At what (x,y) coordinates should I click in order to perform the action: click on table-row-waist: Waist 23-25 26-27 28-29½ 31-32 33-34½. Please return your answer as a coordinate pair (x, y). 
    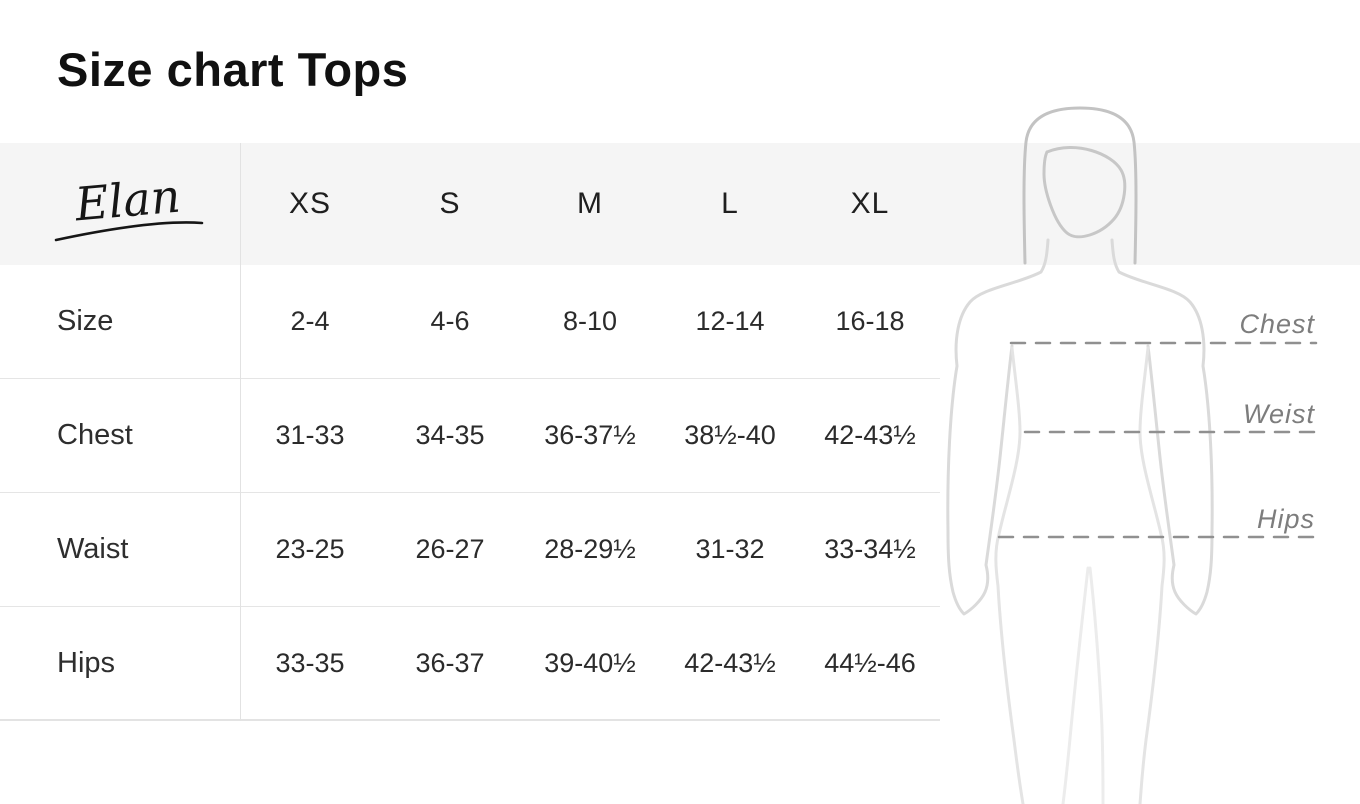
    Looking at the image, I should click on (470, 550).